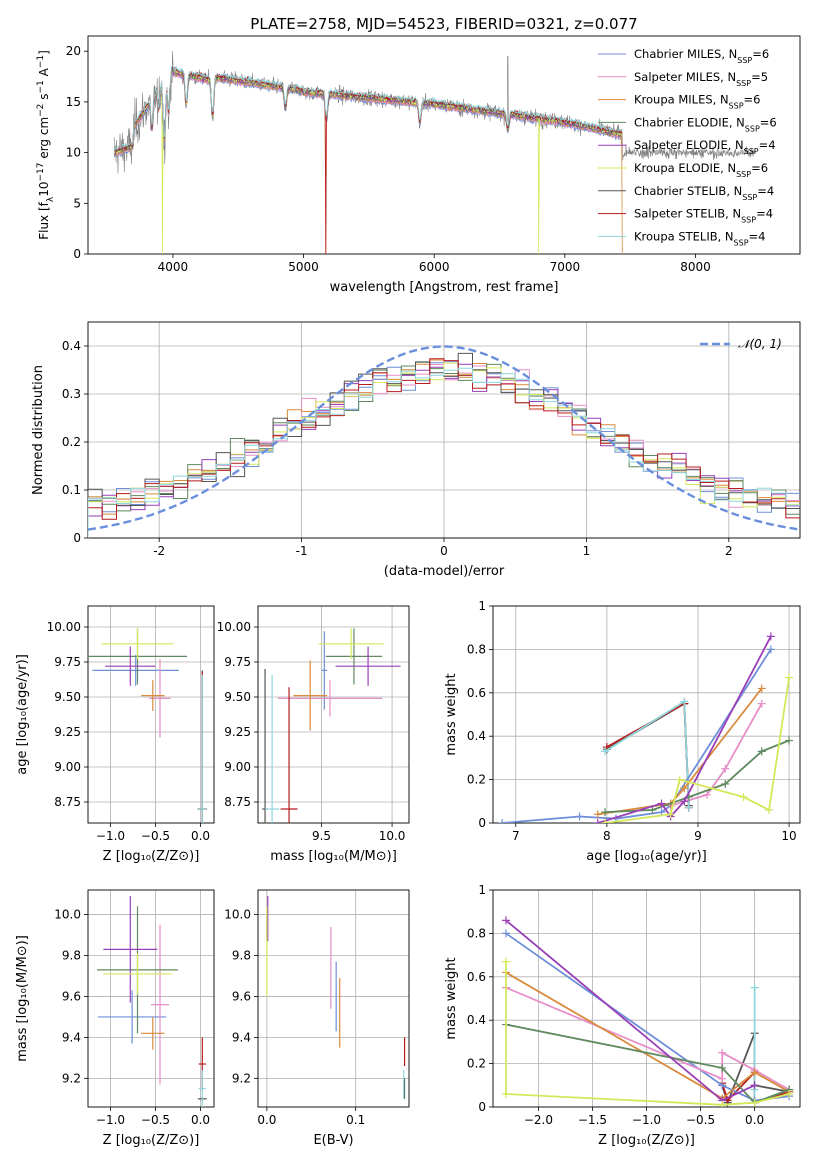 This screenshot has height=1170, width=819. I want to click on legend-label-8: Kroupa STELIB, NSSP=4, so click(699, 238).